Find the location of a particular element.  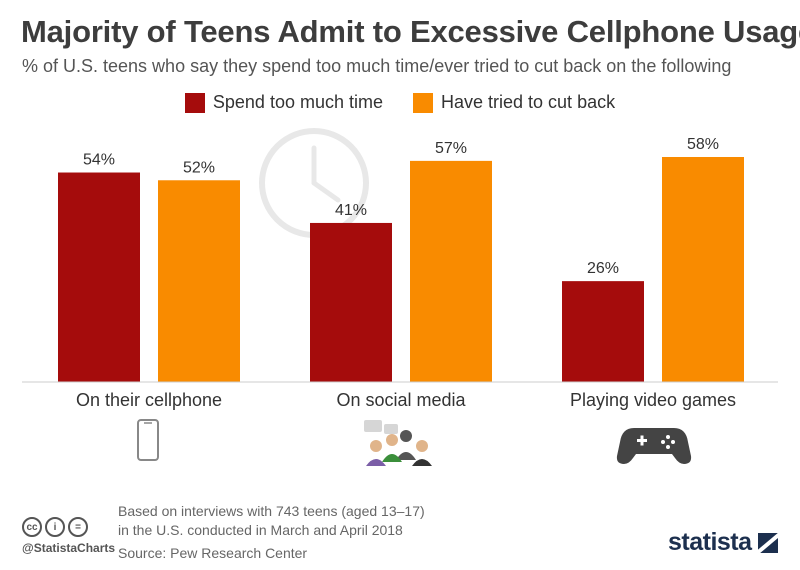

data-label: 41% is located at coordinates (351, 210).